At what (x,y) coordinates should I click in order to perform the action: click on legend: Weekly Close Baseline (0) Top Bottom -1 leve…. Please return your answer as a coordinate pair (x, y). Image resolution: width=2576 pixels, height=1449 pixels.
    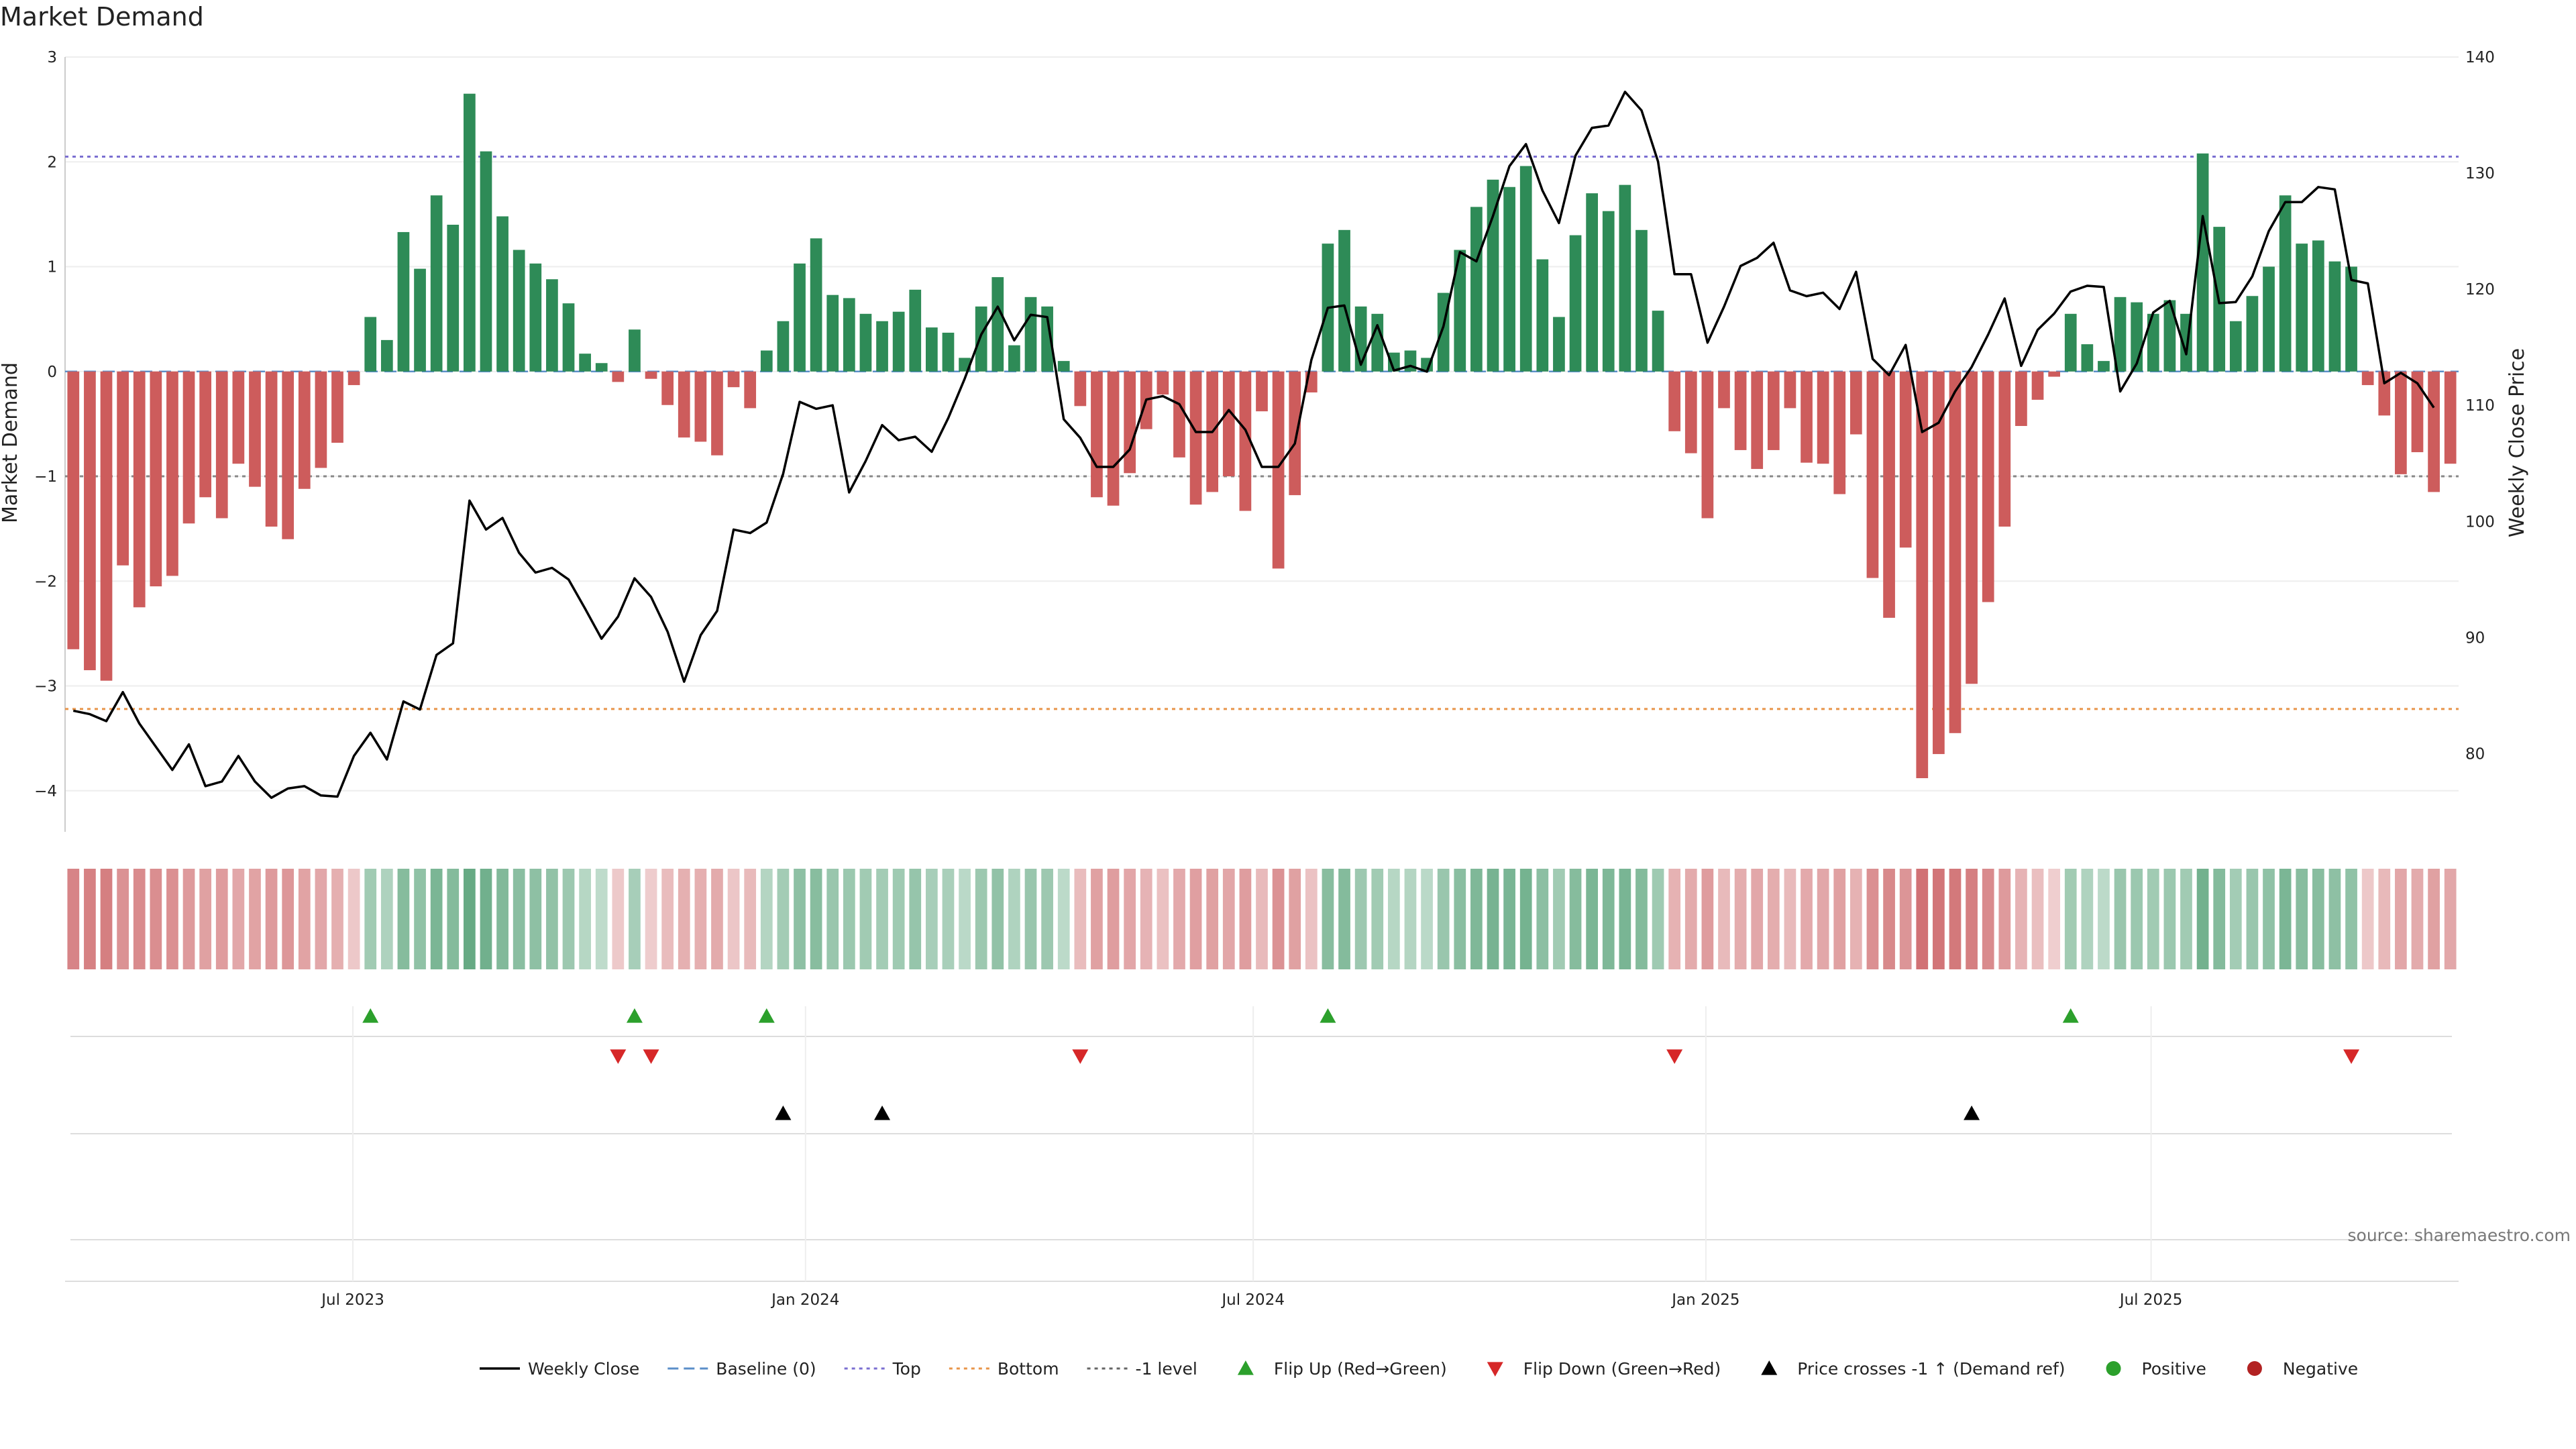
    Looking at the image, I should click on (1419, 1369).